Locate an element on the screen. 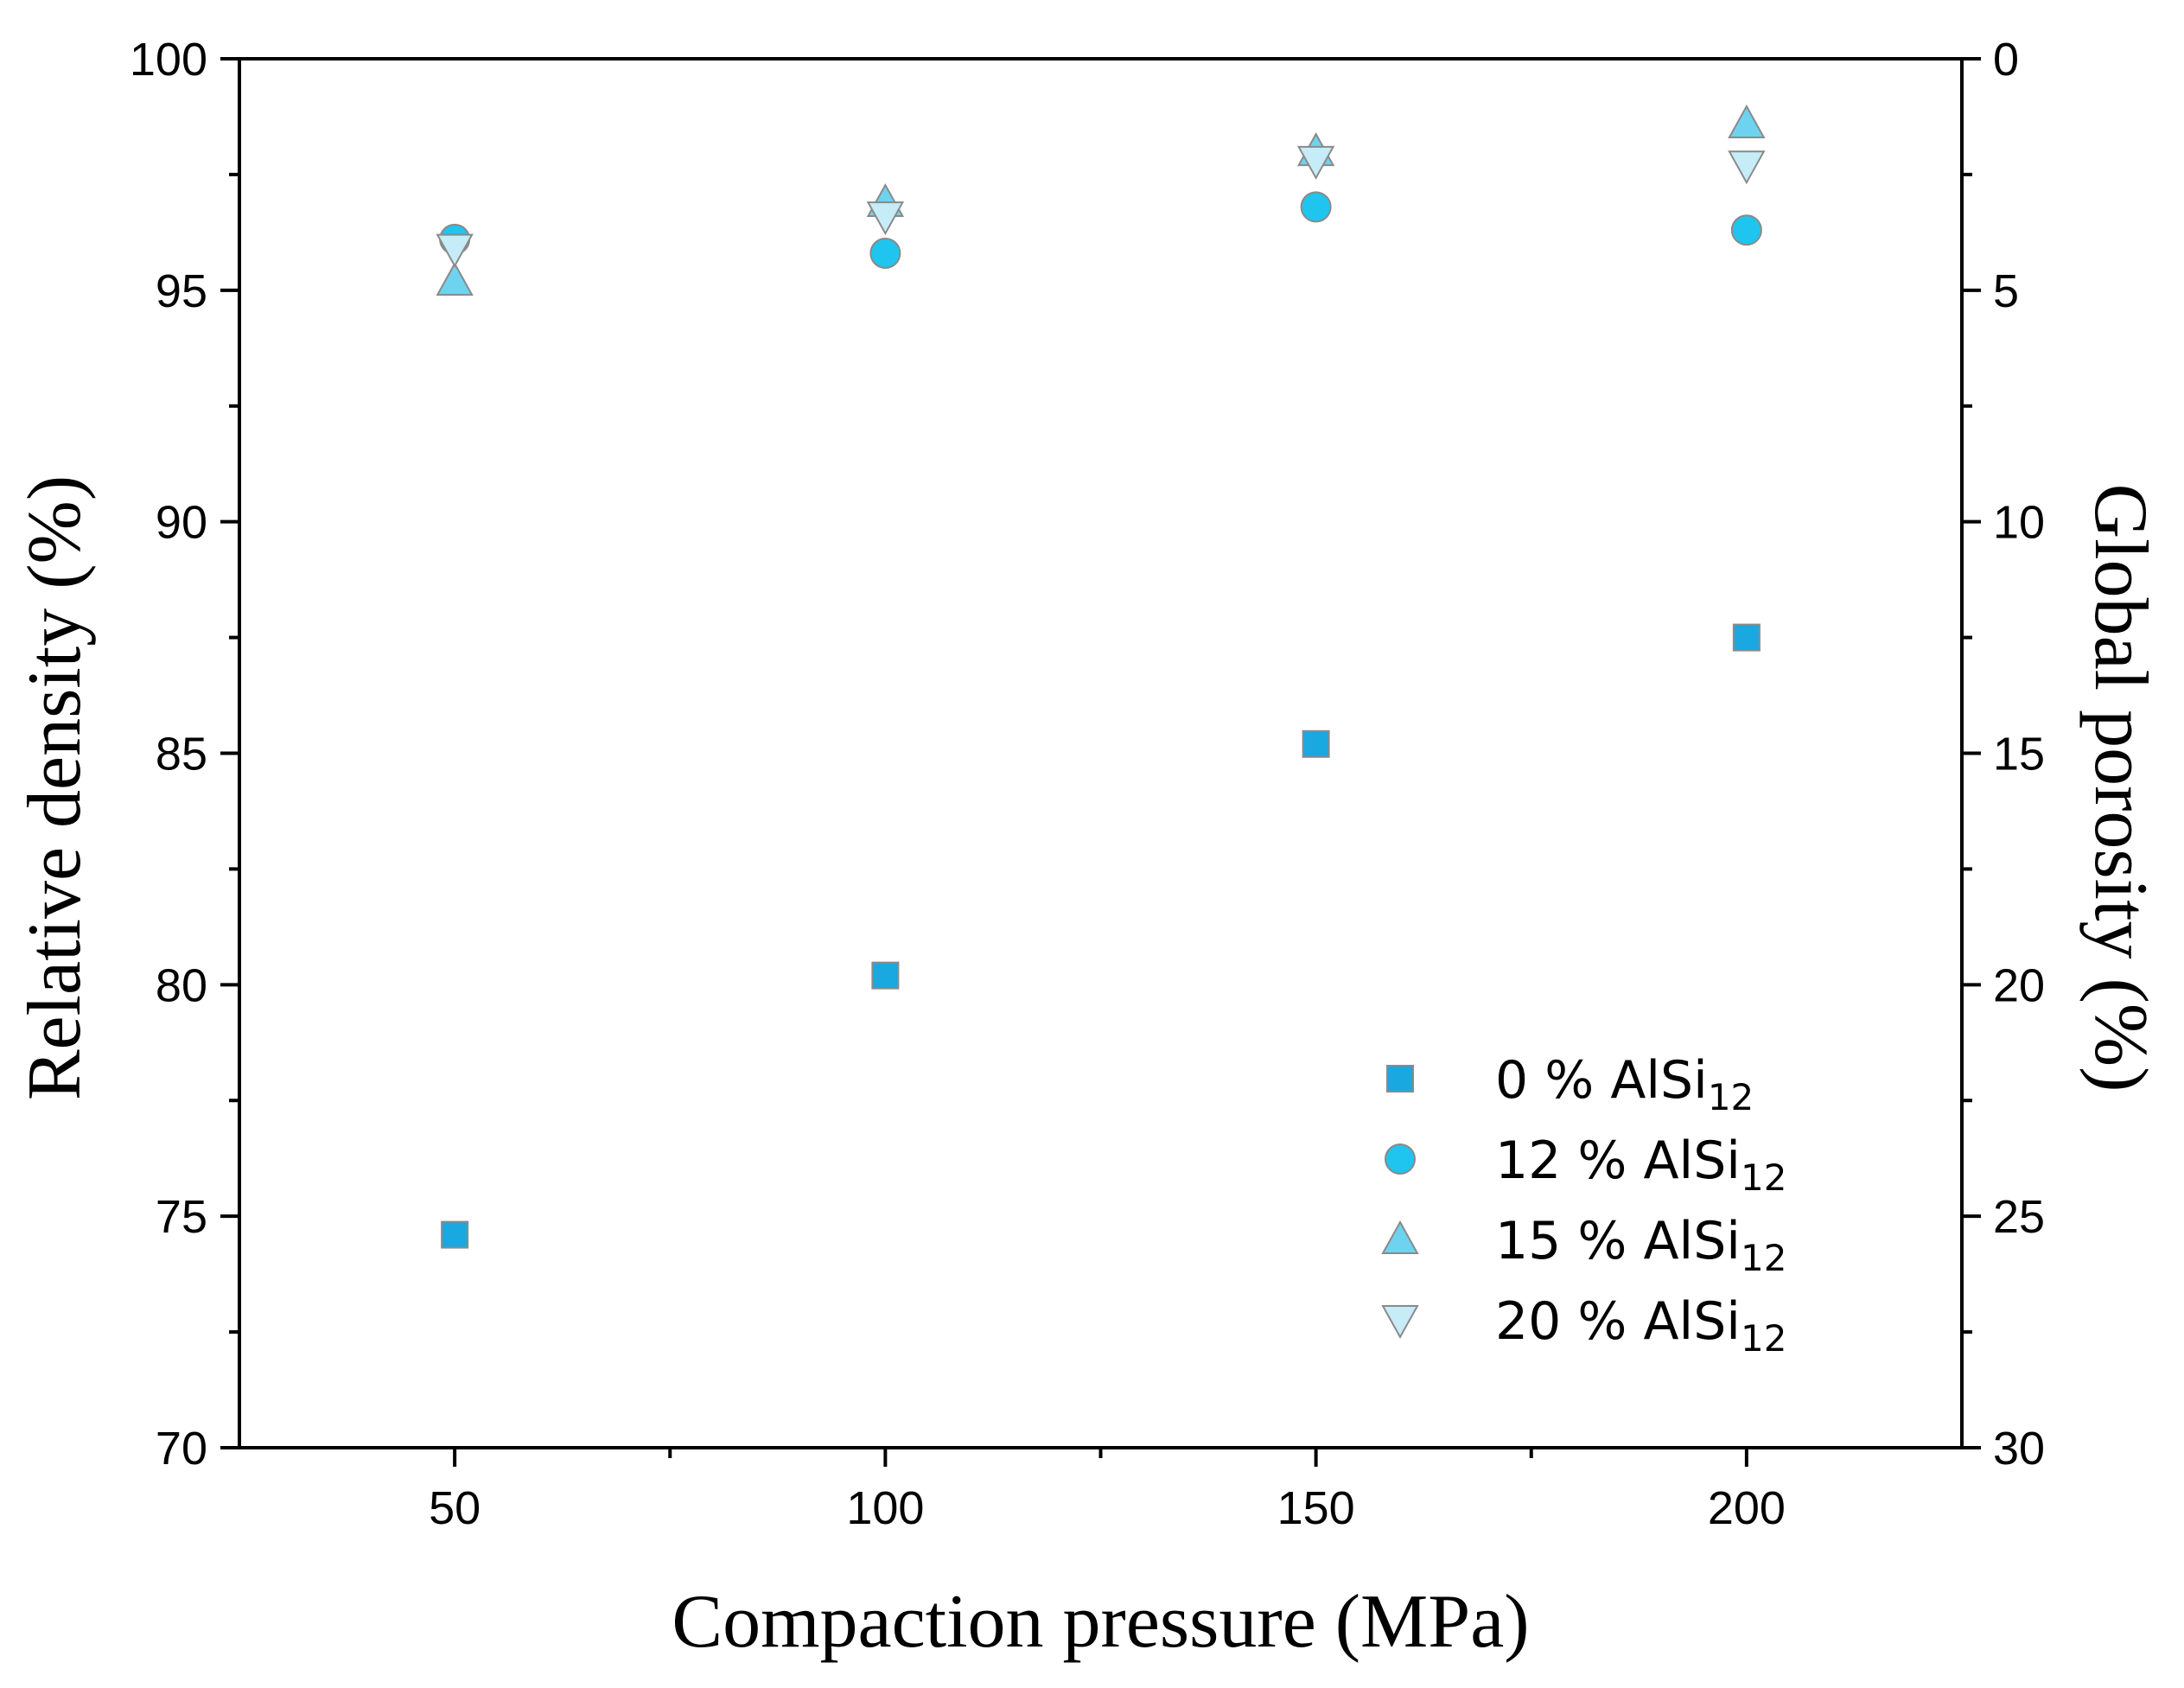  y2-tick-label: 5 is located at coordinates (2006, 291).